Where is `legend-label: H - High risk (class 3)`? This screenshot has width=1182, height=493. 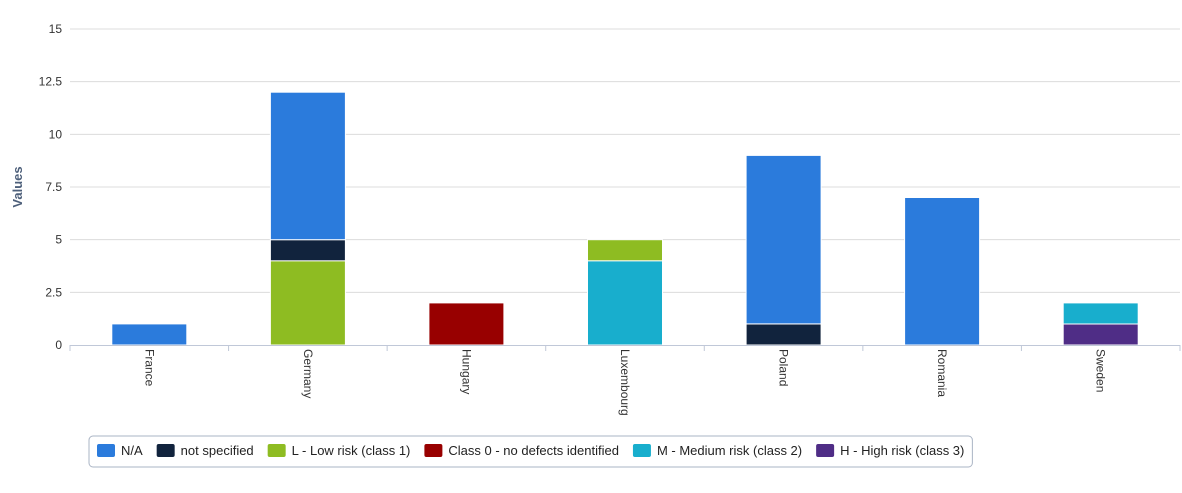 legend-label: H - High risk (class 3) is located at coordinates (902, 450).